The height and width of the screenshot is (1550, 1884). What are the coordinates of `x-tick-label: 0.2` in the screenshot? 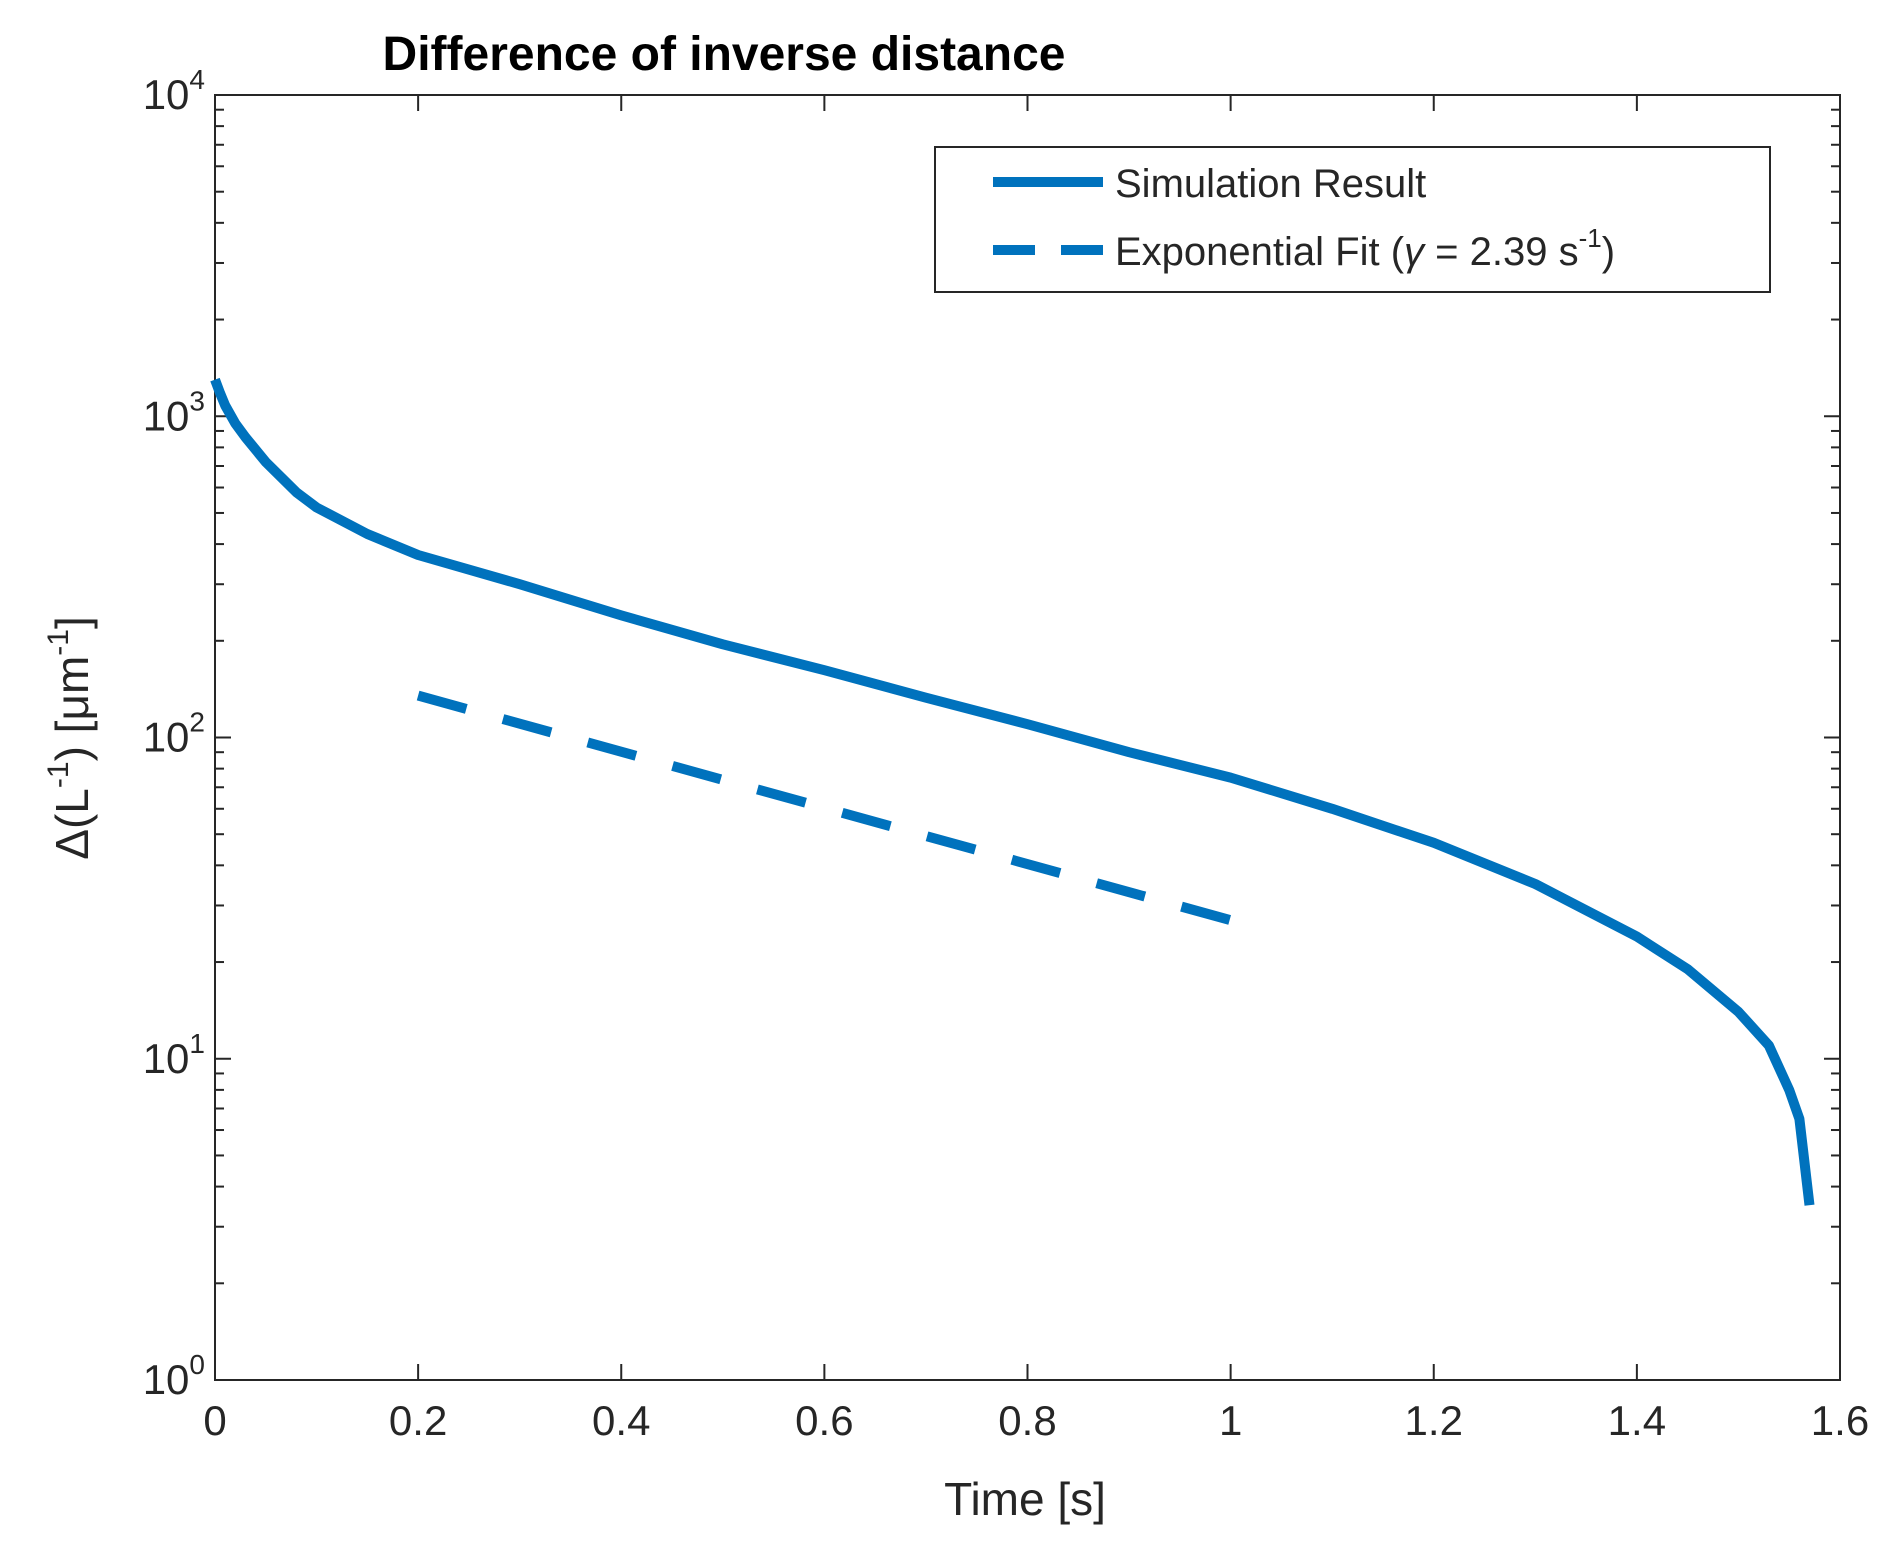 It's located at (418, 1420).